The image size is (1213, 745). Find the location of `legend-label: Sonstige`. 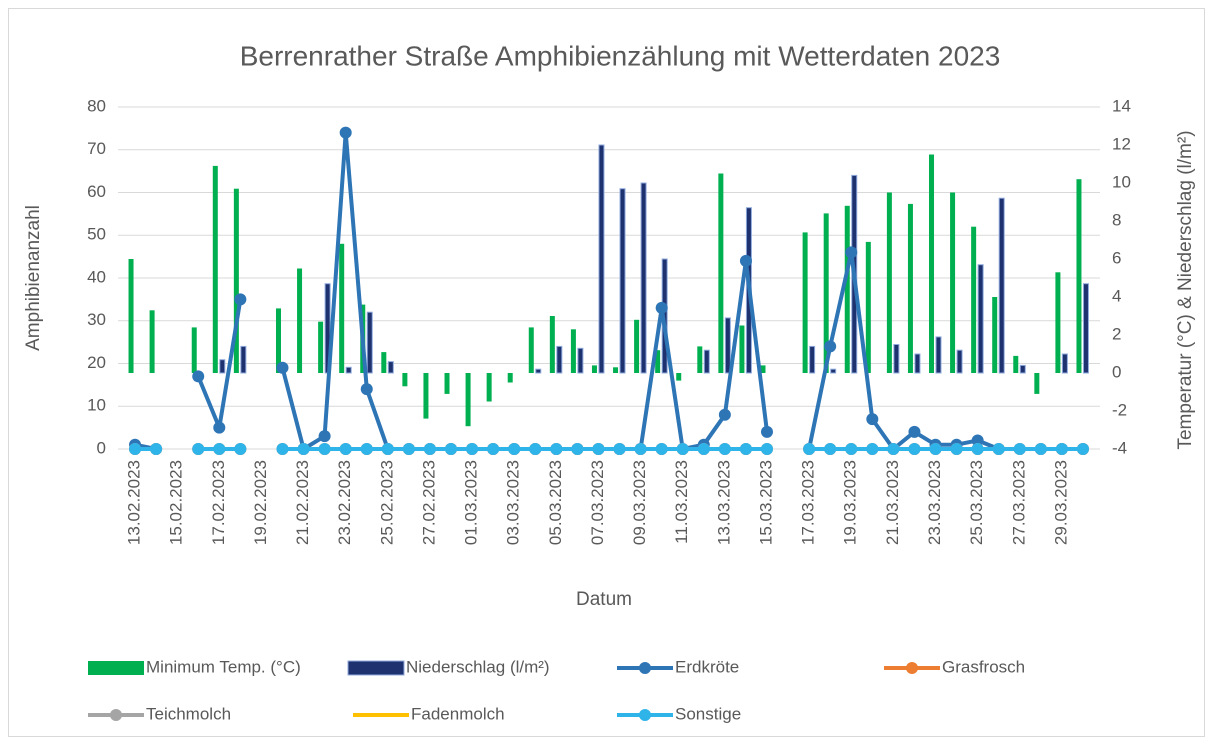

legend-label: Sonstige is located at coordinates (708, 713).